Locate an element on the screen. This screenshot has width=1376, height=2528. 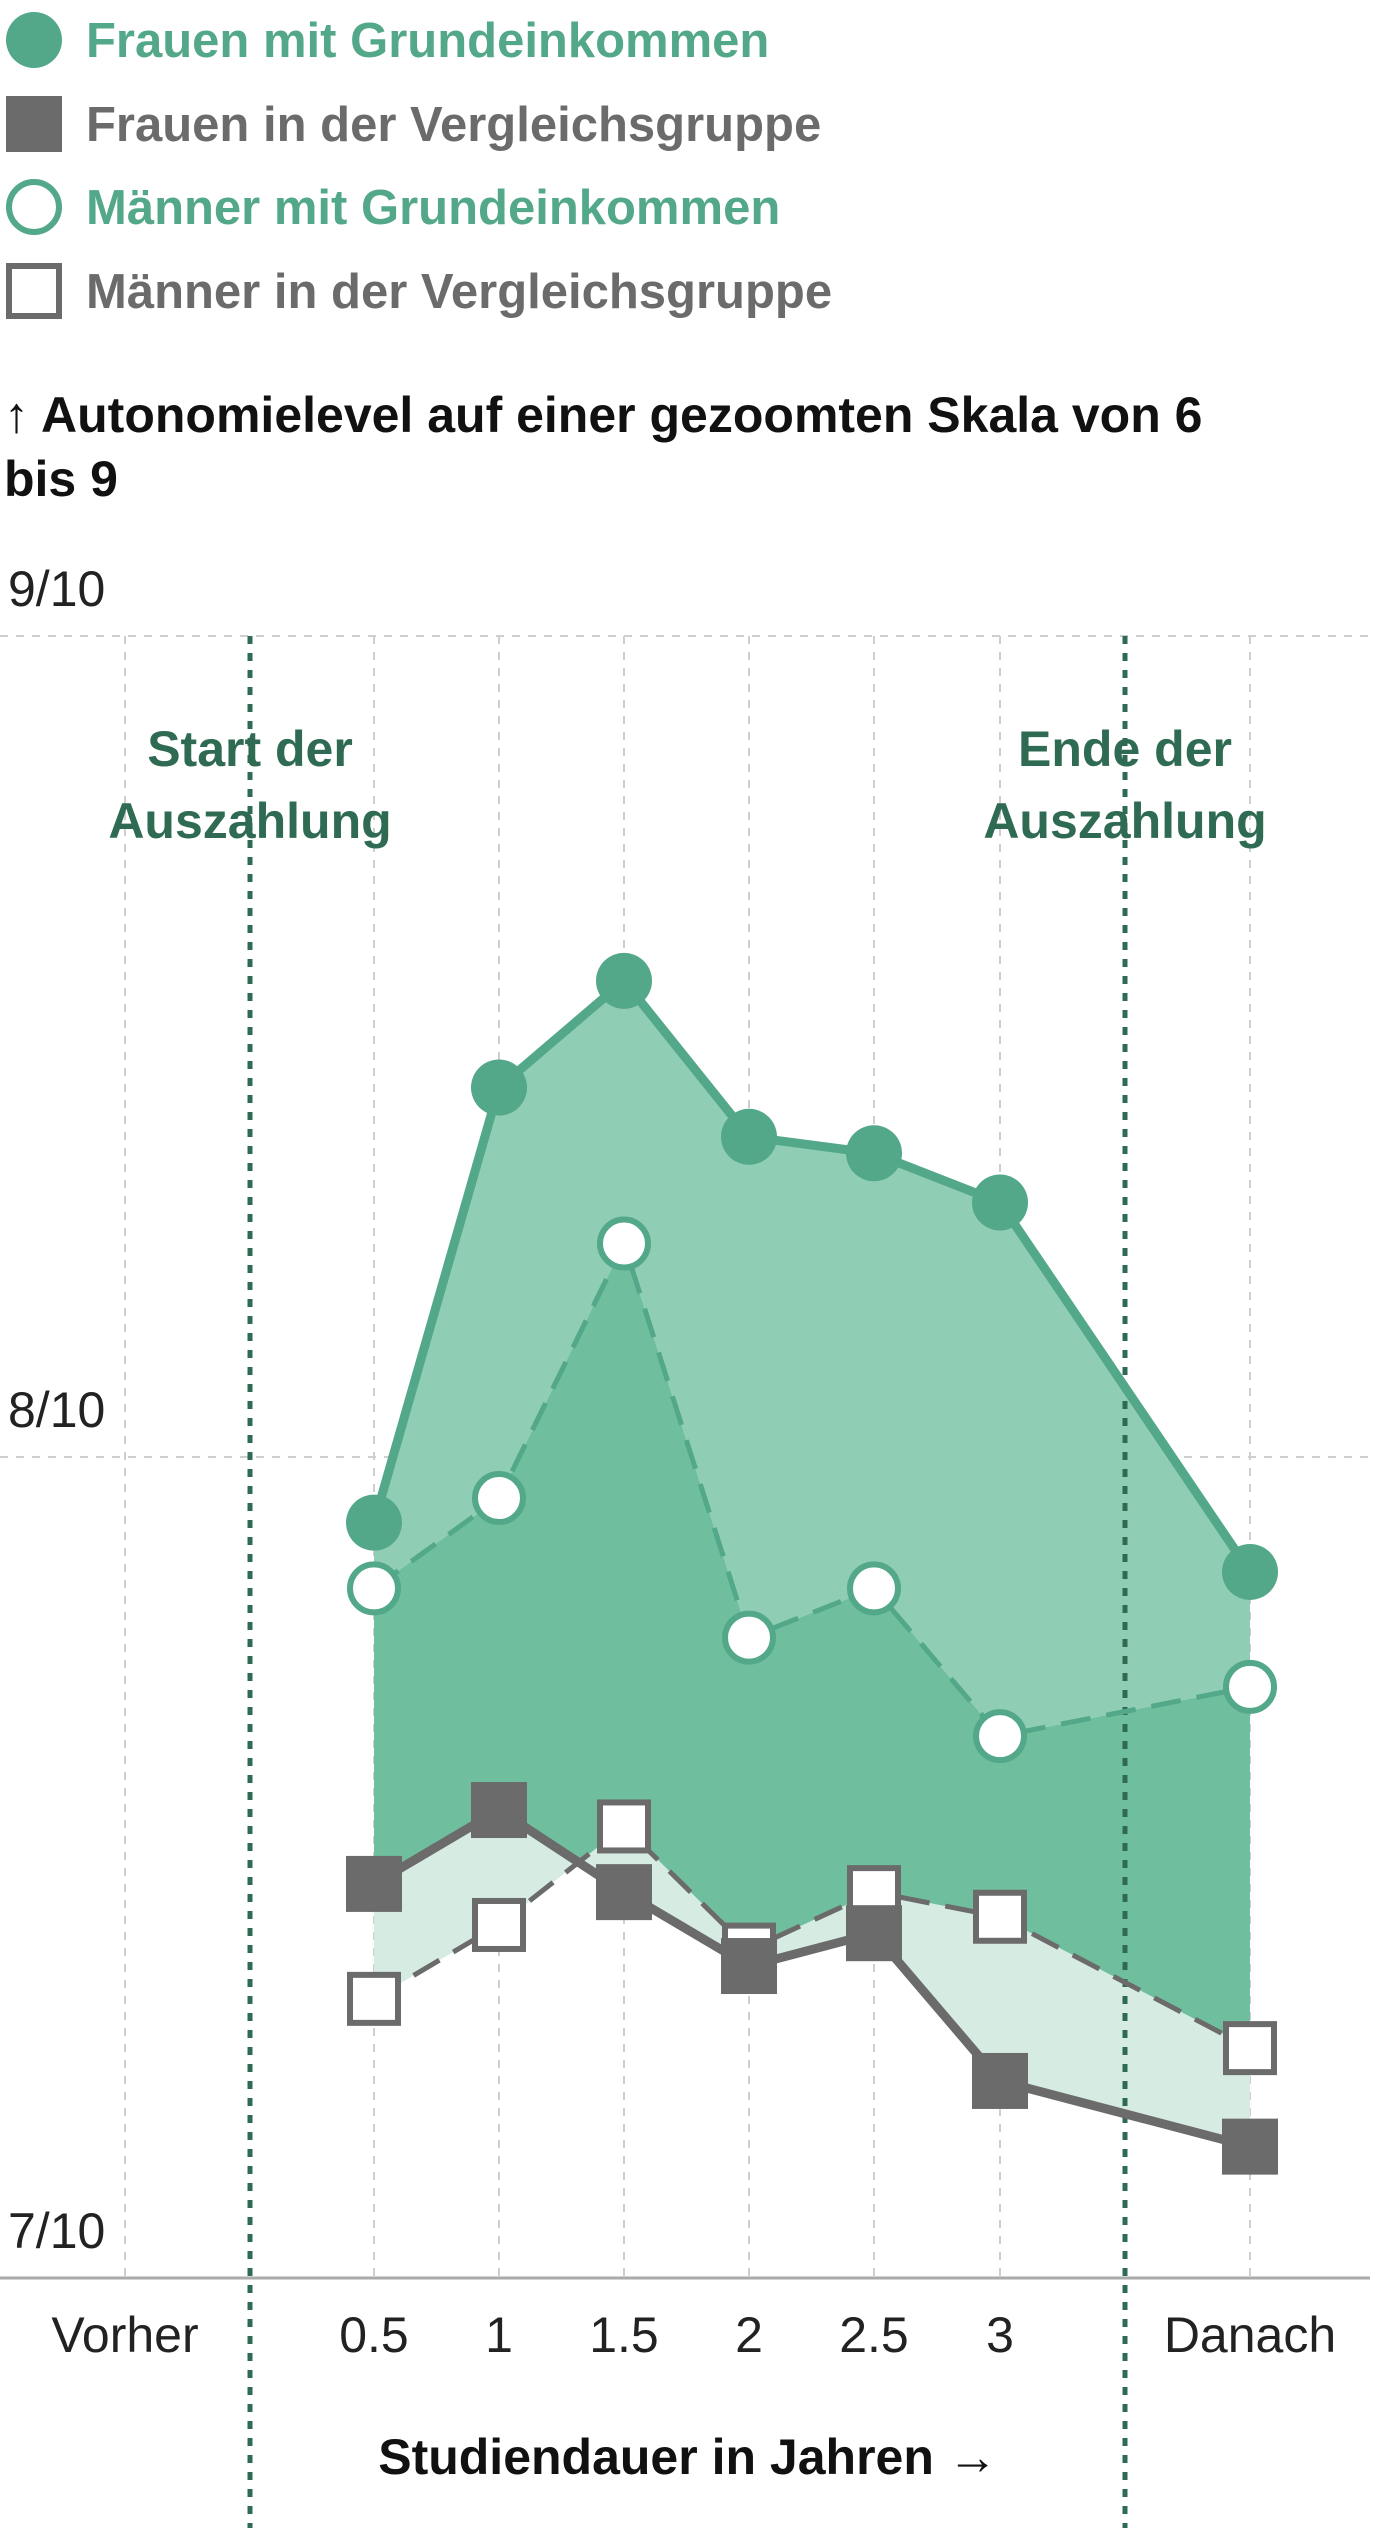
legend-label: Männer mit Grundeinkommen is located at coordinates (433, 208).